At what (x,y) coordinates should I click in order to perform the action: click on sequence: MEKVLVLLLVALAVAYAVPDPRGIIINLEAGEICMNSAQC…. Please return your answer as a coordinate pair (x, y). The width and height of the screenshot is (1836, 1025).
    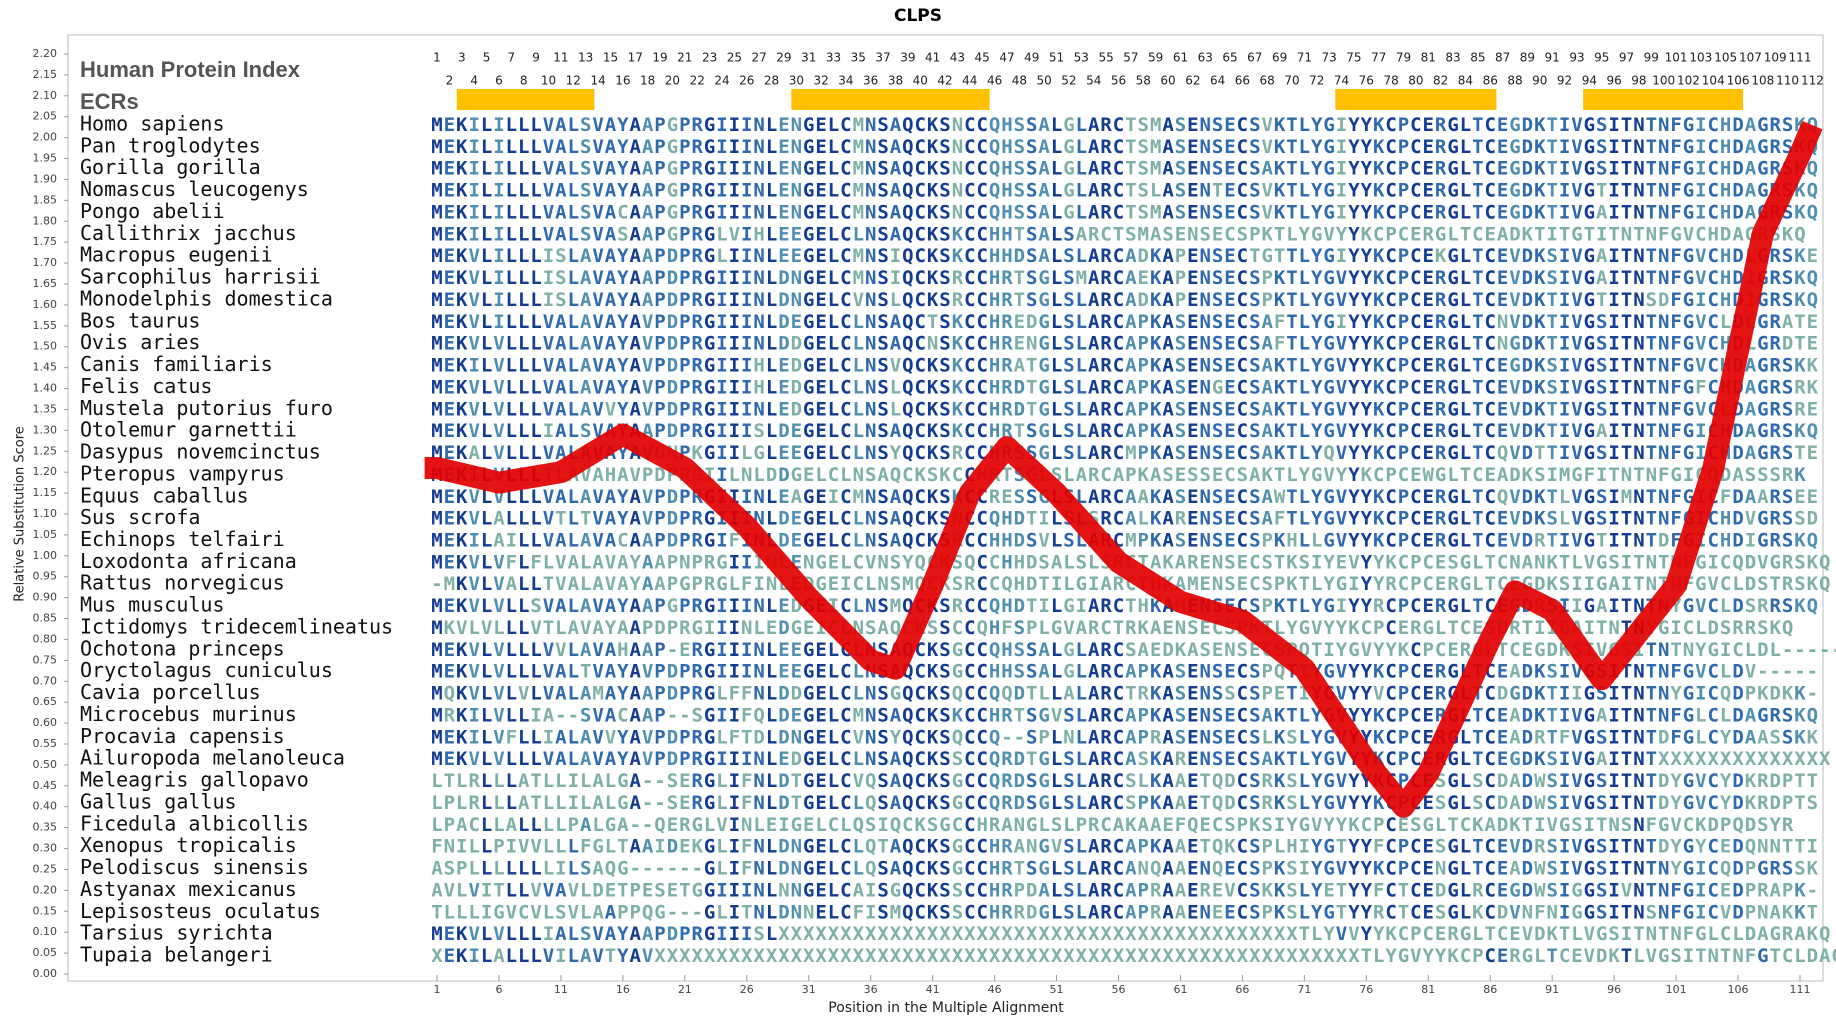
    Looking at the image, I should click on (1124, 496).